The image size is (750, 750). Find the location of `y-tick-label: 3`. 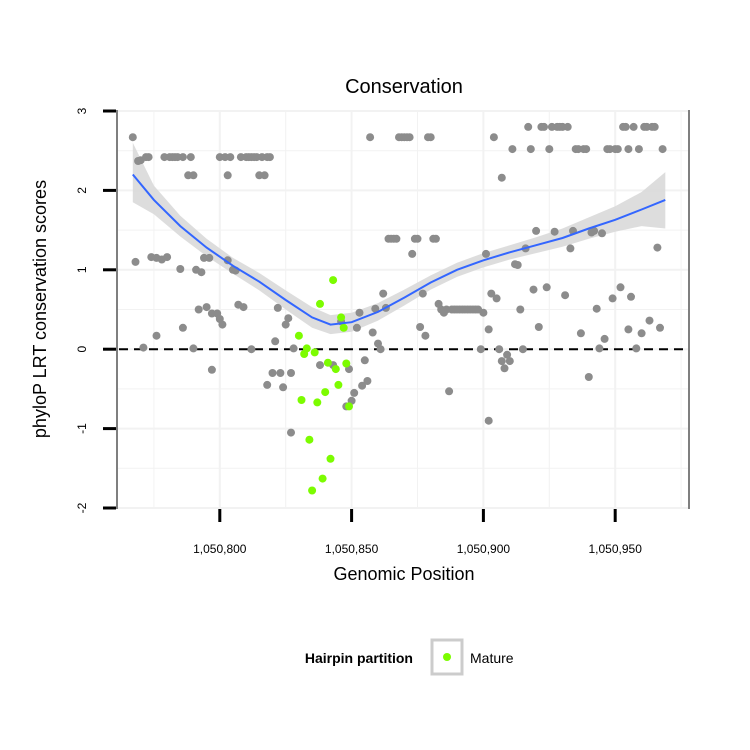

y-tick-label: 3 is located at coordinates (82, 110).